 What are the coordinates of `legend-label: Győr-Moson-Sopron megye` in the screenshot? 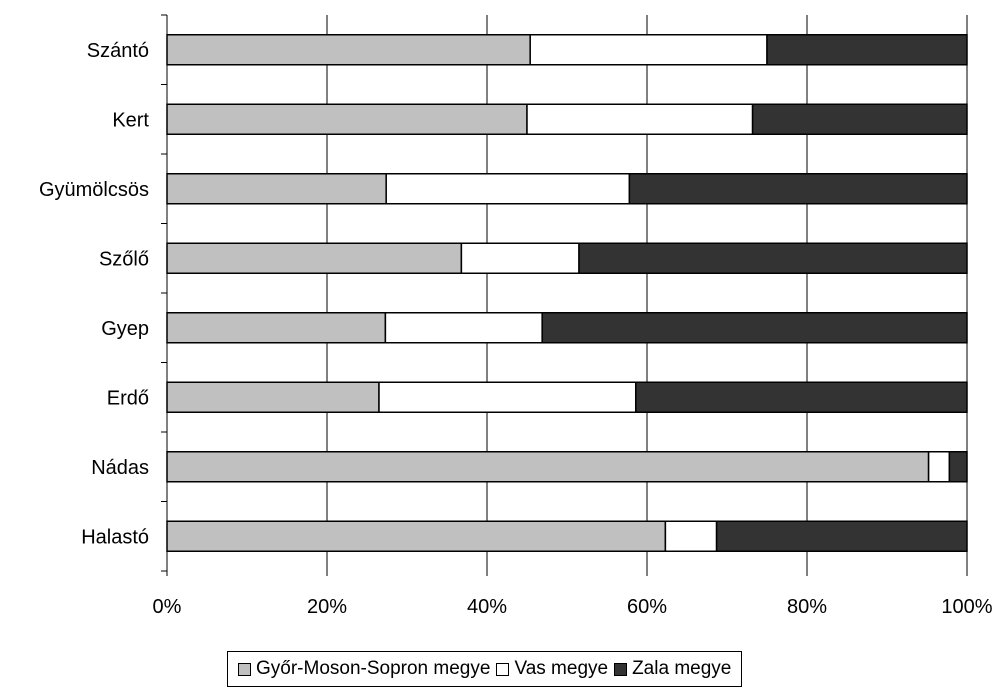 It's located at (373, 668).